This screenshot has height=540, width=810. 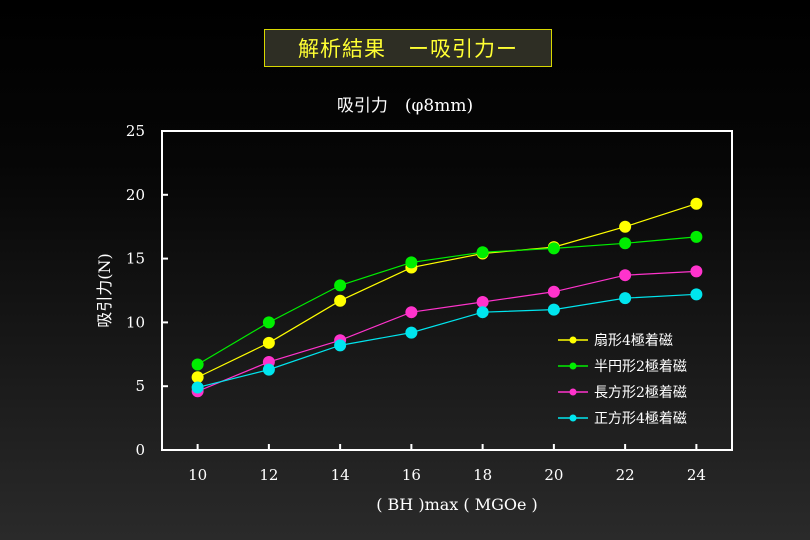 I want to click on legend-label: 長方形2極着磁, so click(x=640, y=393).